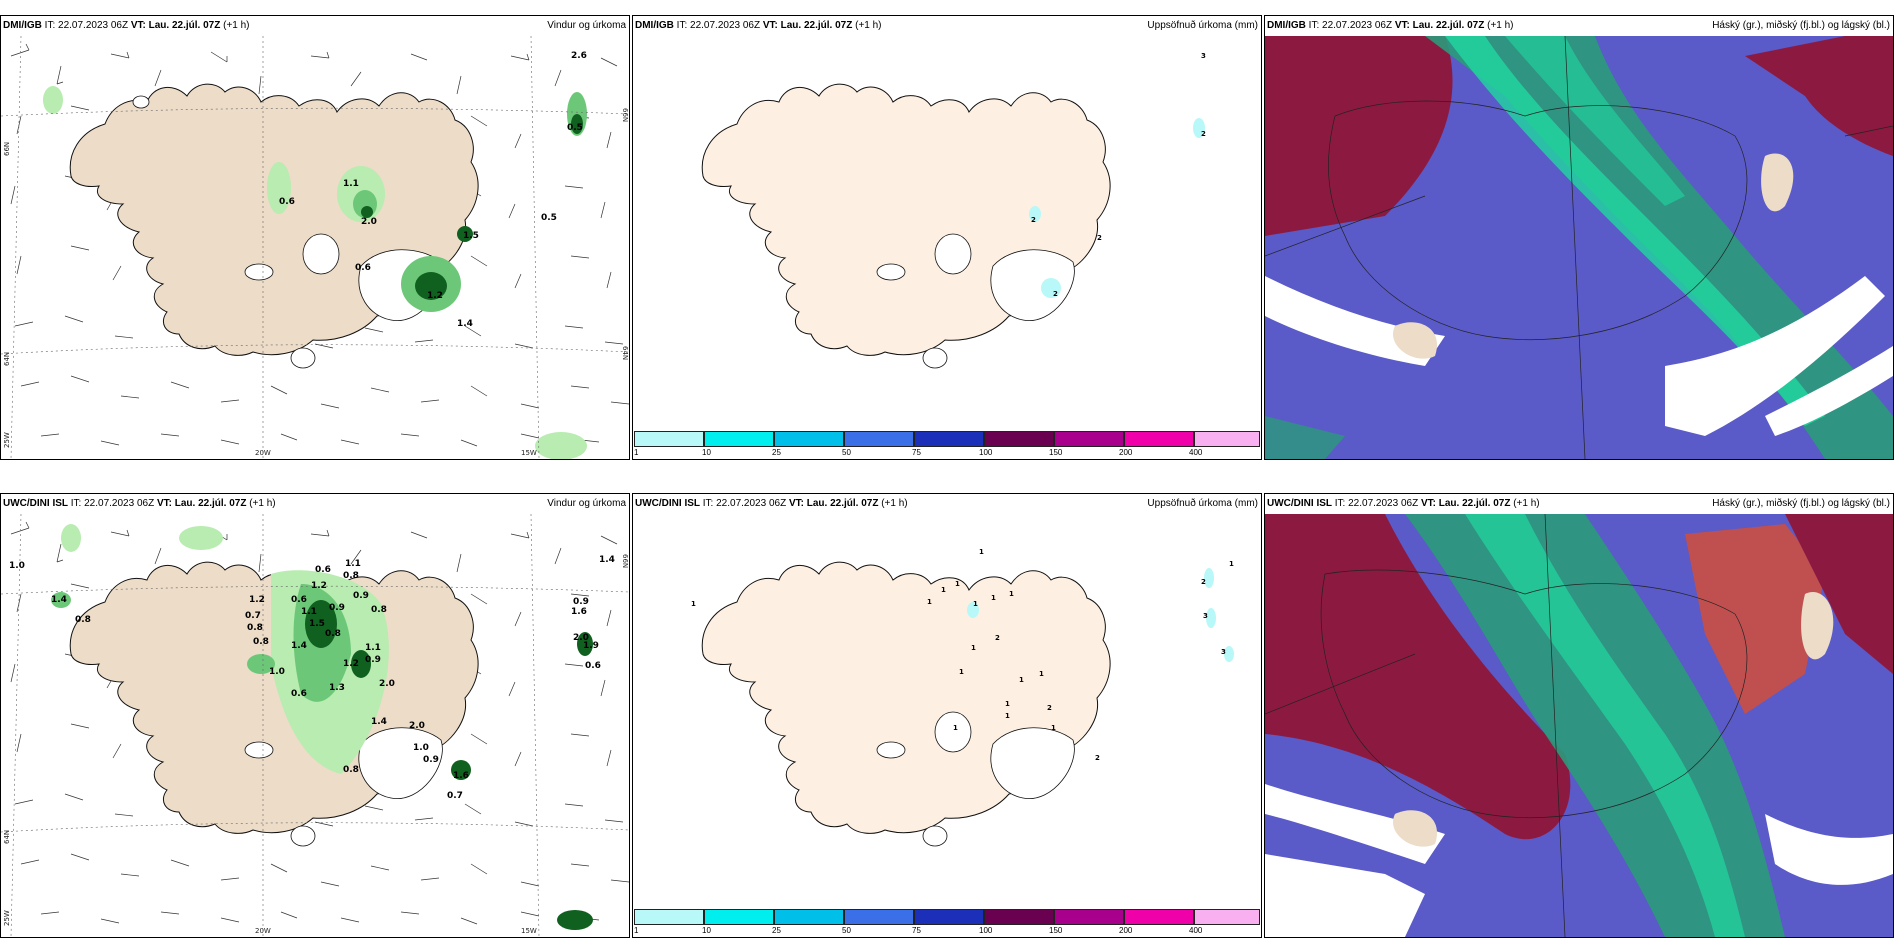 This screenshot has height=950, width=1900. I want to click on map-area: 1 1 1 1 1 1 2 1 1 1 1 1 2 1 1 2 2 1 3 3, so click(947, 725).